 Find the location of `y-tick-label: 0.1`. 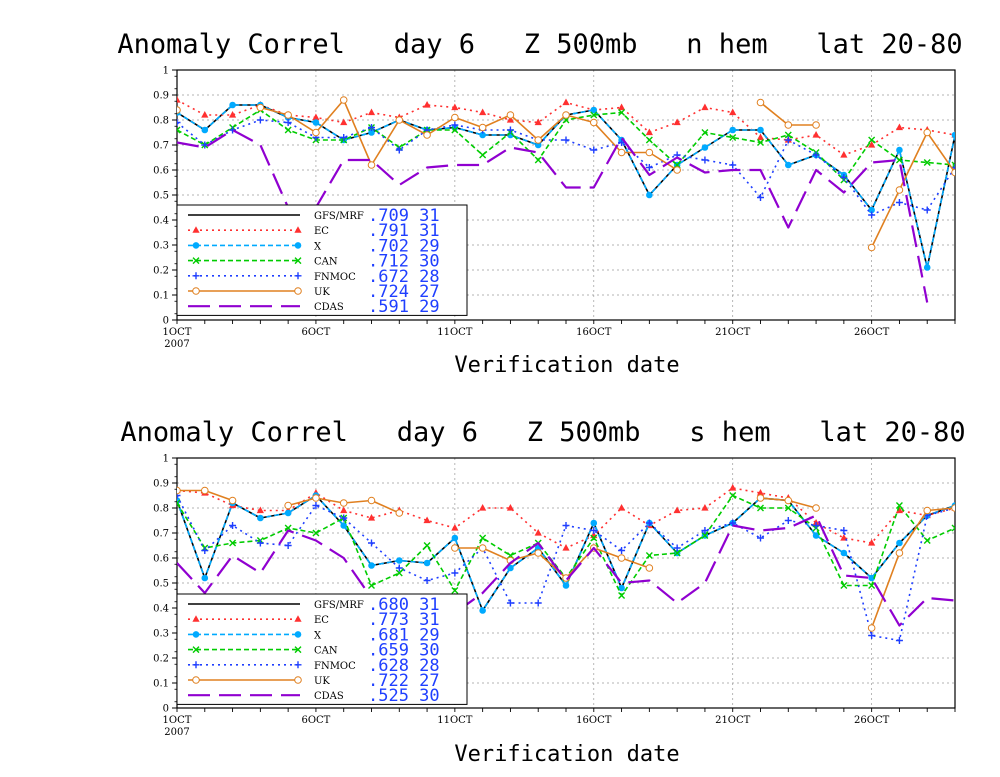

y-tick-label: 0.1 is located at coordinates (161, 684).